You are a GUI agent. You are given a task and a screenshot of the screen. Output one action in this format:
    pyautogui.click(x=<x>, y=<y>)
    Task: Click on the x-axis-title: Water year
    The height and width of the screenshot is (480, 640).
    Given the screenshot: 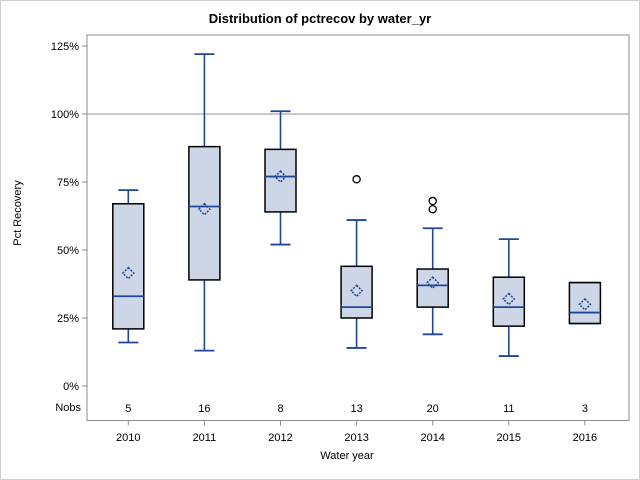 What is the action you would take?
    pyautogui.click(x=347, y=456)
    